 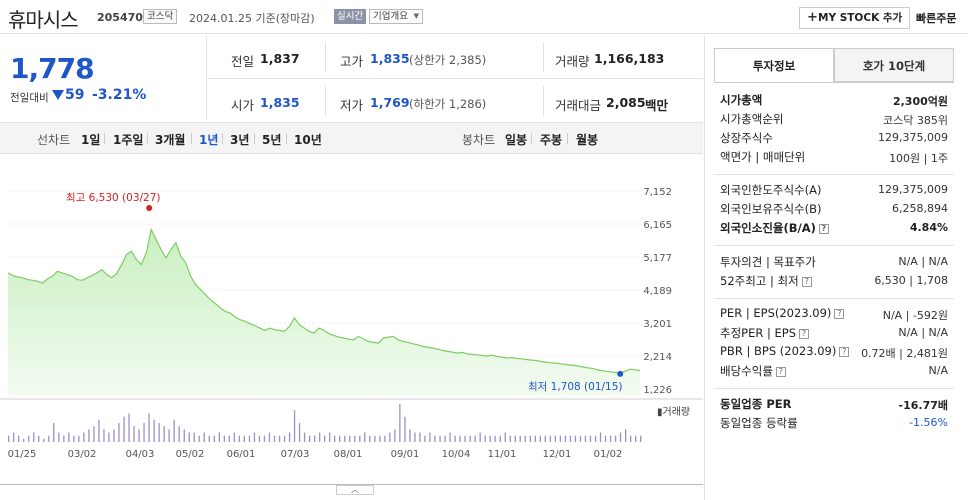 What do you see at coordinates (416, 16) in the screenshot?
I see `chevron-down-icon: ▼` at bounding box center [416, 16].